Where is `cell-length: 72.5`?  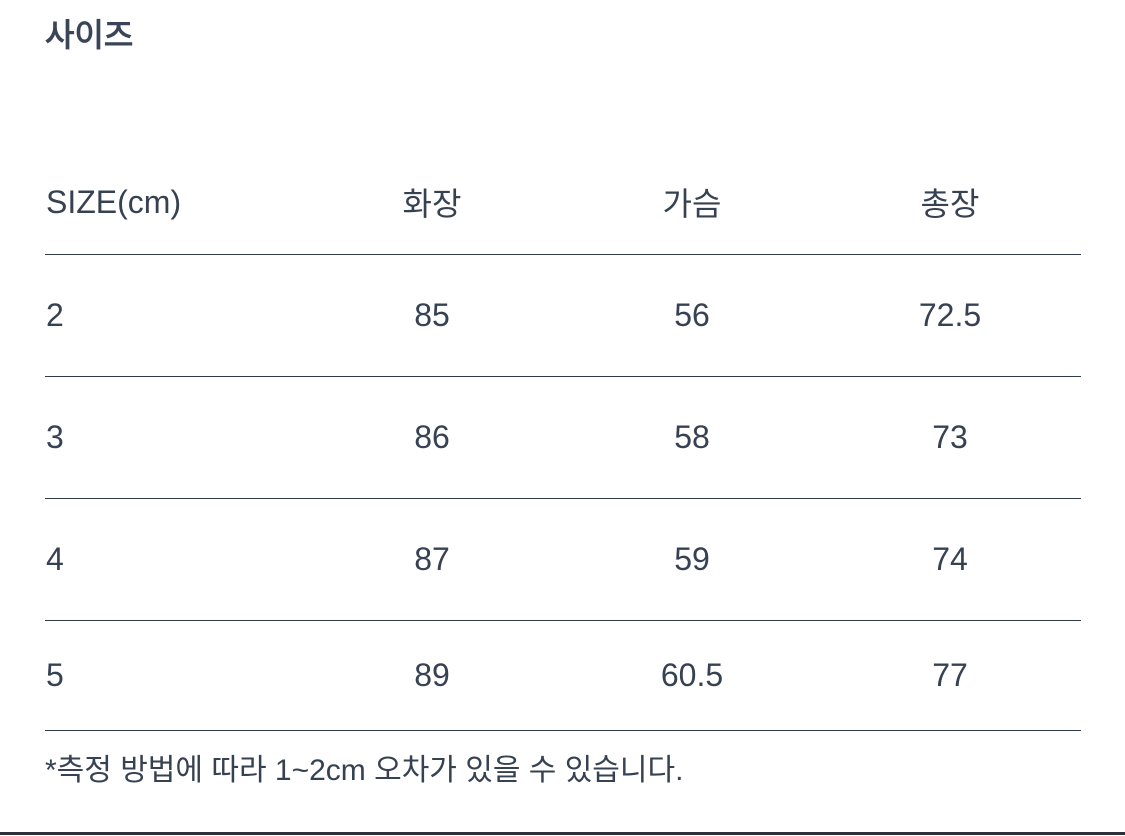 cell-length: 72.5 is located at coordinates (950, 315).